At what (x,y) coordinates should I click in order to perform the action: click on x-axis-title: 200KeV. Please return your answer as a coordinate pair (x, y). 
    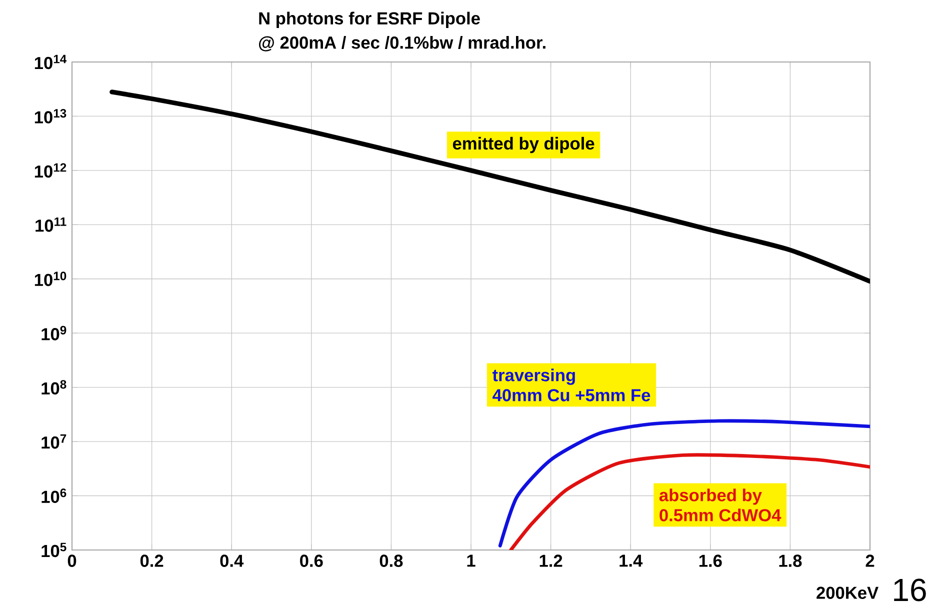
    Looking at the image, I should click on (847, 592).